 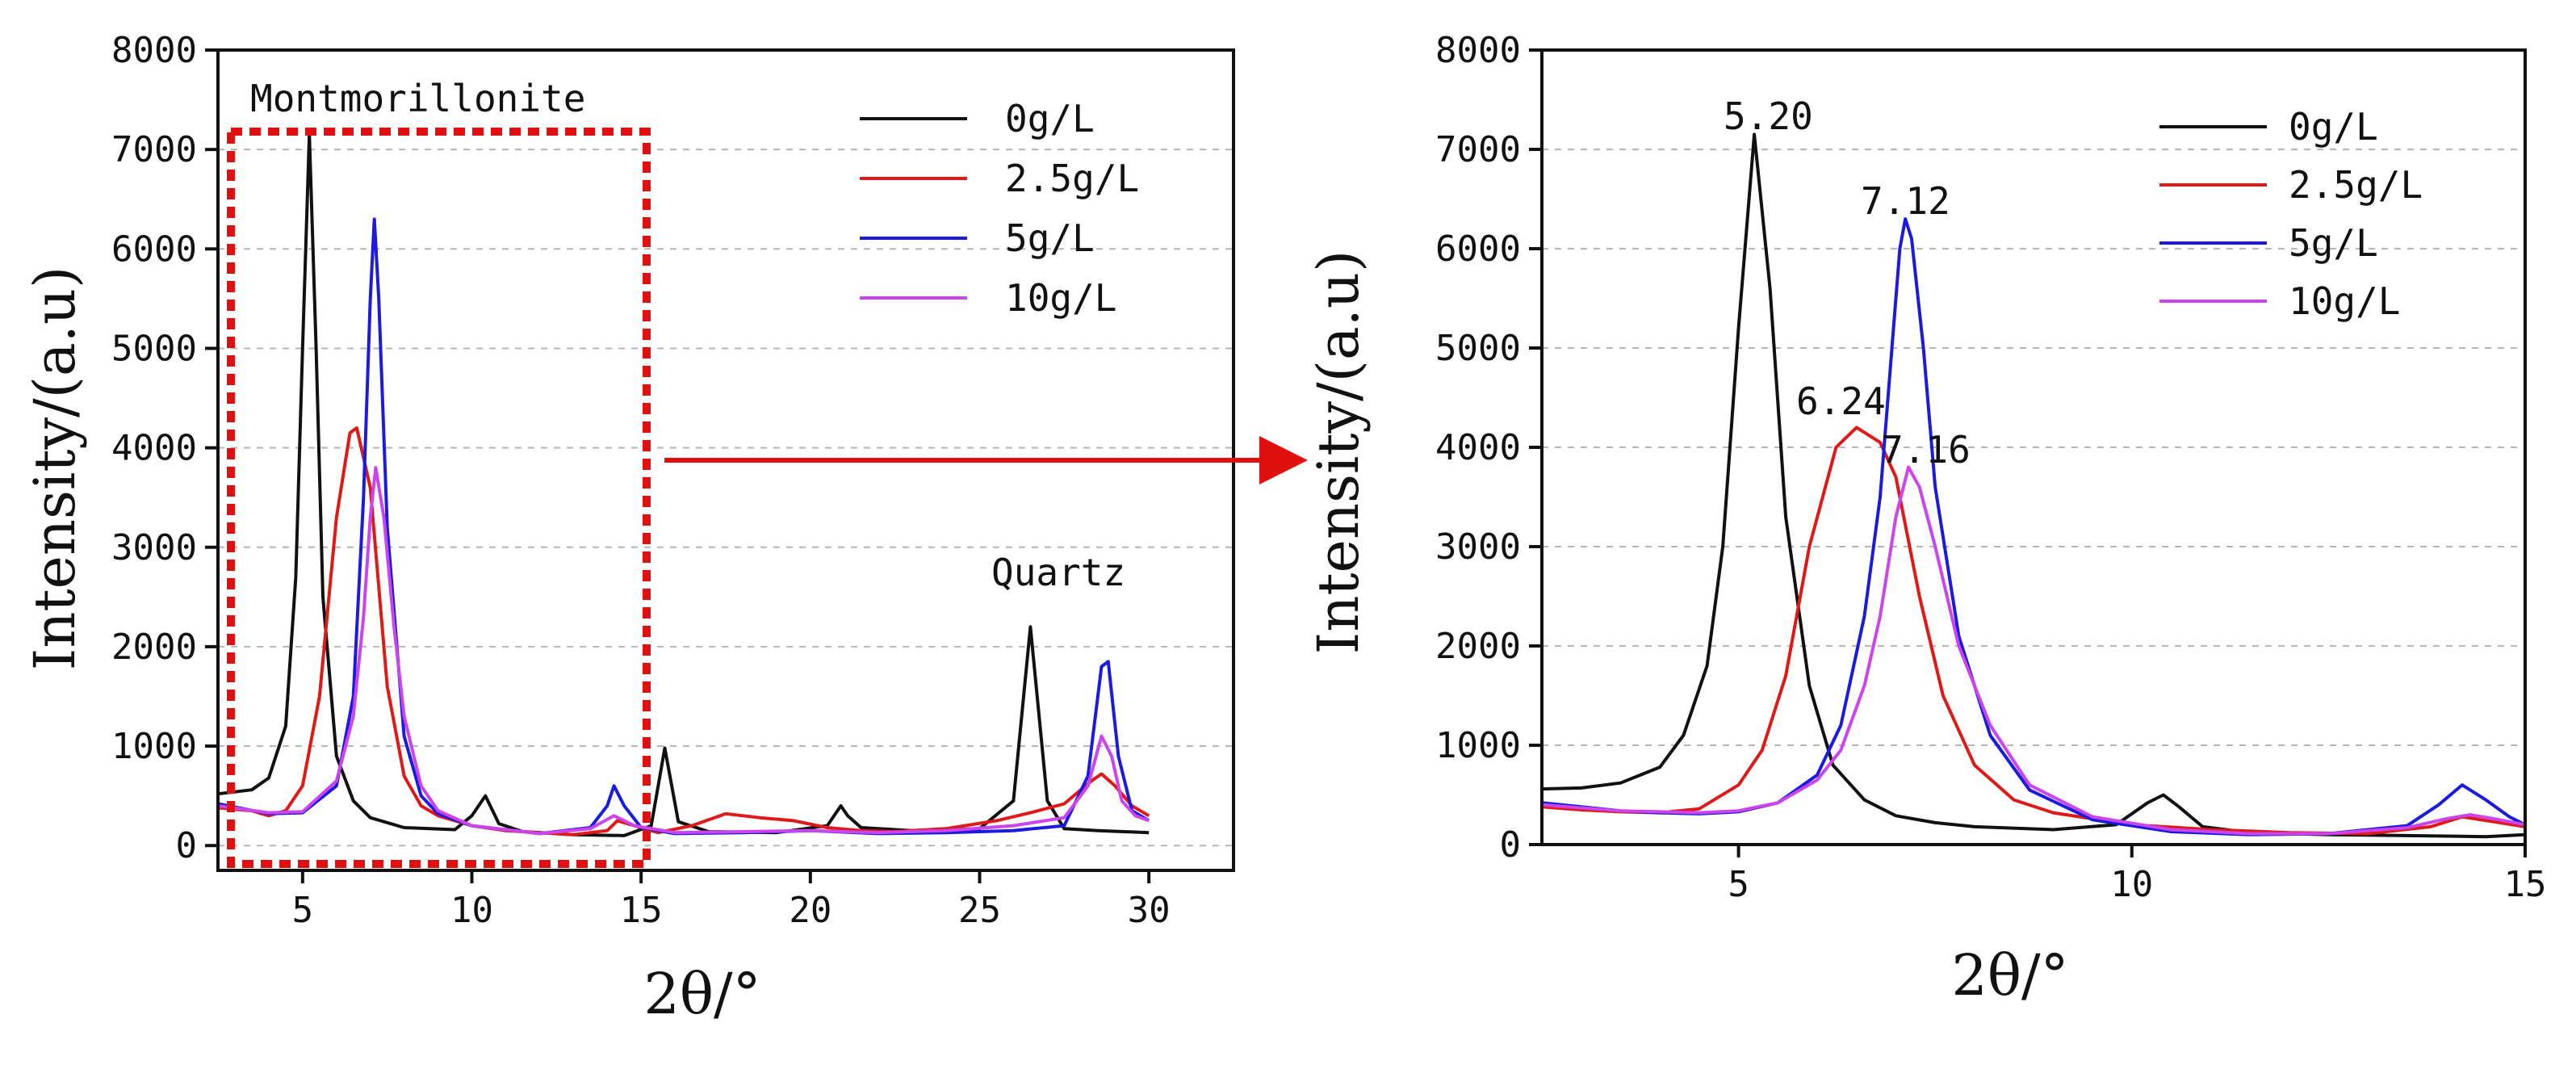 I want to click on x-tick-label: 30, so click(x=1149, y=910).